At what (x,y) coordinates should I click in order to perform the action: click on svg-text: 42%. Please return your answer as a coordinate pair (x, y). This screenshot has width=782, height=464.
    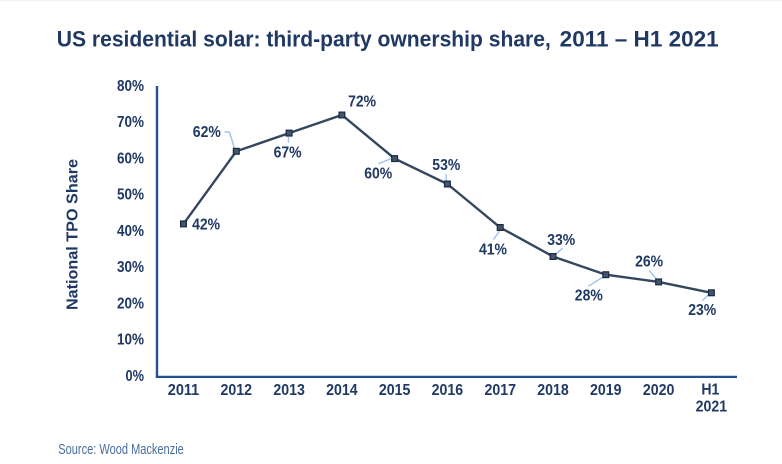
    Looking at the image, I should click on (206, 225).